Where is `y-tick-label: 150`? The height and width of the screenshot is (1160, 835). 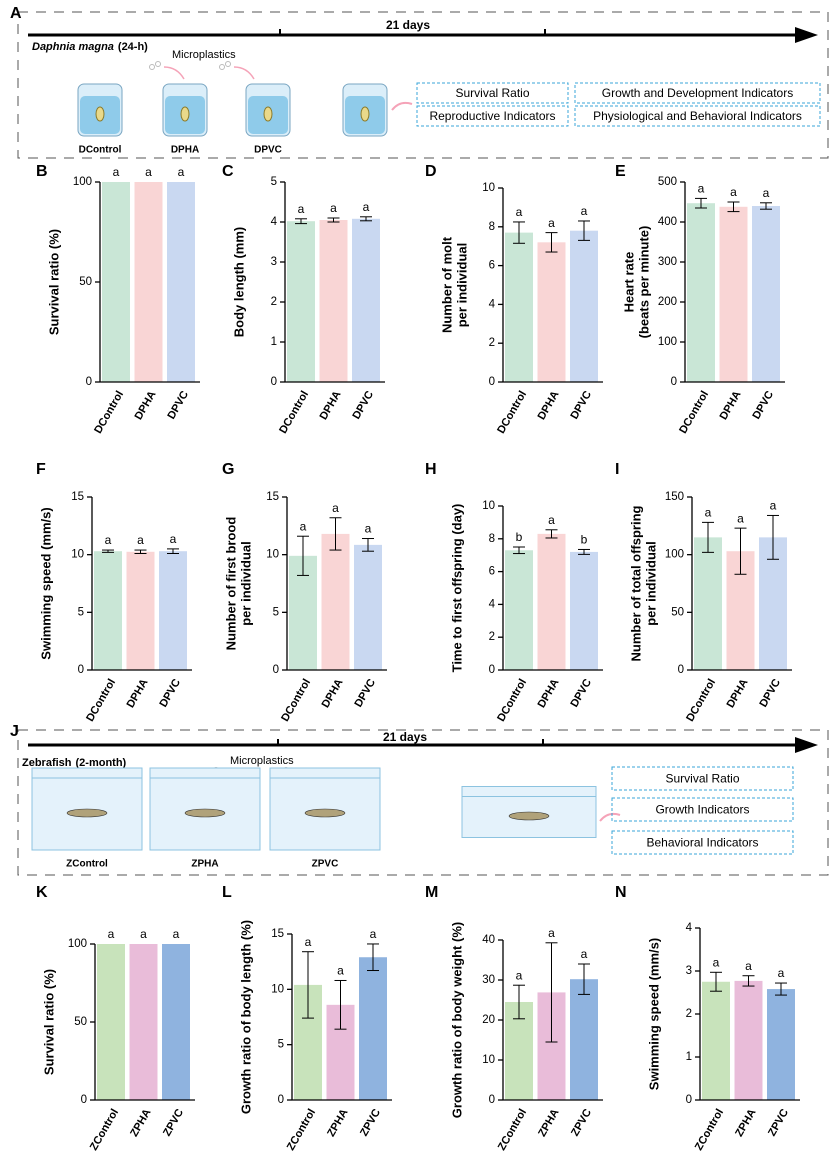
y-tick-label: 150 is located at coordinates (674, 497).